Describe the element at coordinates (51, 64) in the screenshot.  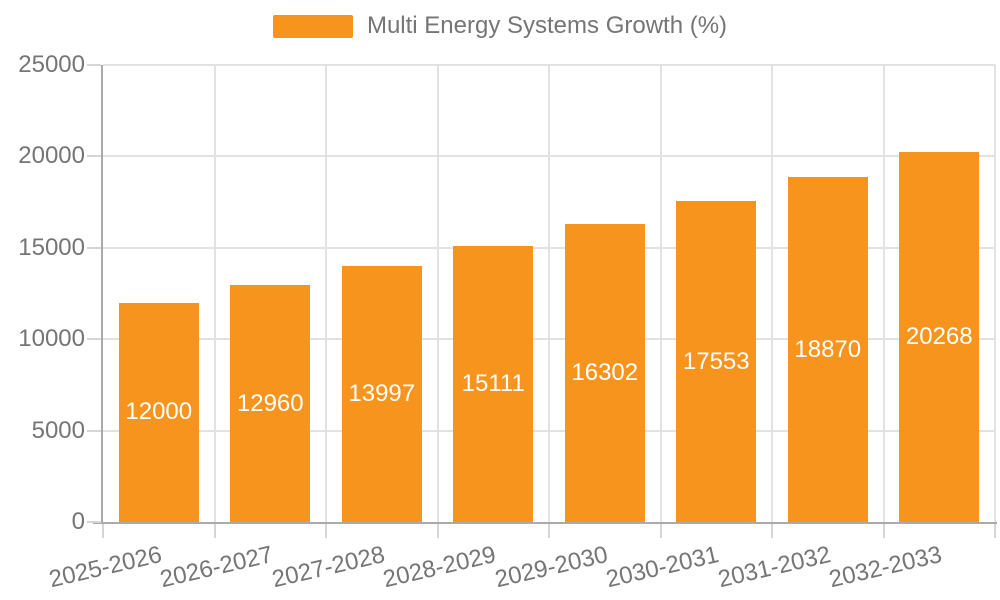
I see `y-tick-label: 25000` at that location.